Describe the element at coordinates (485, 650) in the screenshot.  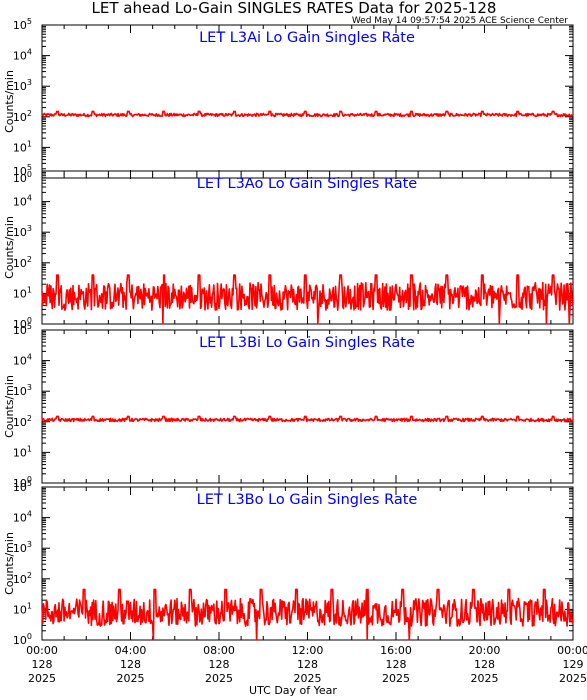
I see `x-tick-label-time: 20:00` at that location.